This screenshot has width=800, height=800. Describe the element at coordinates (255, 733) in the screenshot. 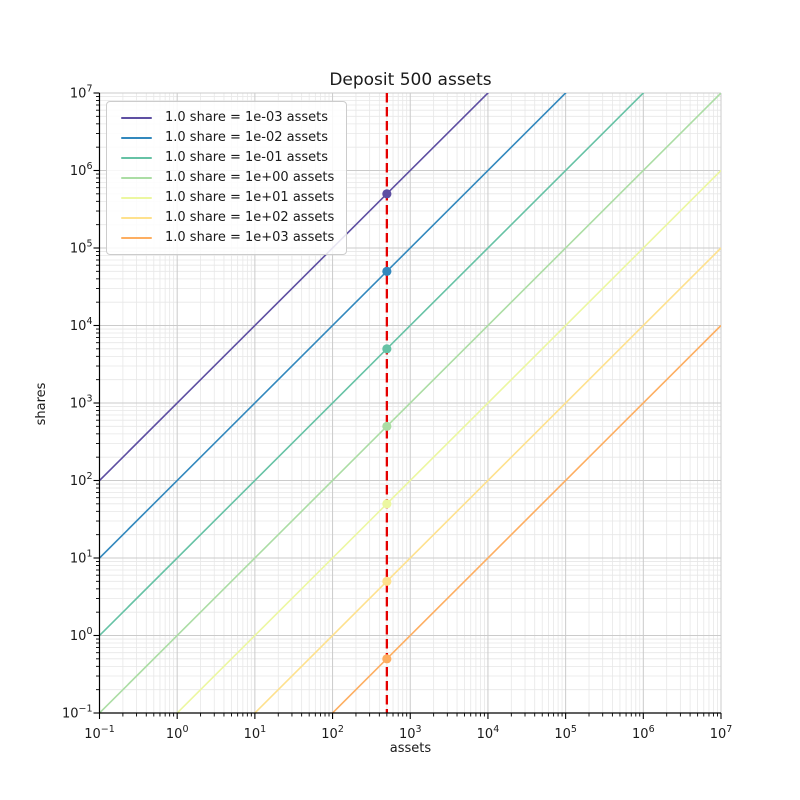

I see `x-tick-label: 10¹` at that location.